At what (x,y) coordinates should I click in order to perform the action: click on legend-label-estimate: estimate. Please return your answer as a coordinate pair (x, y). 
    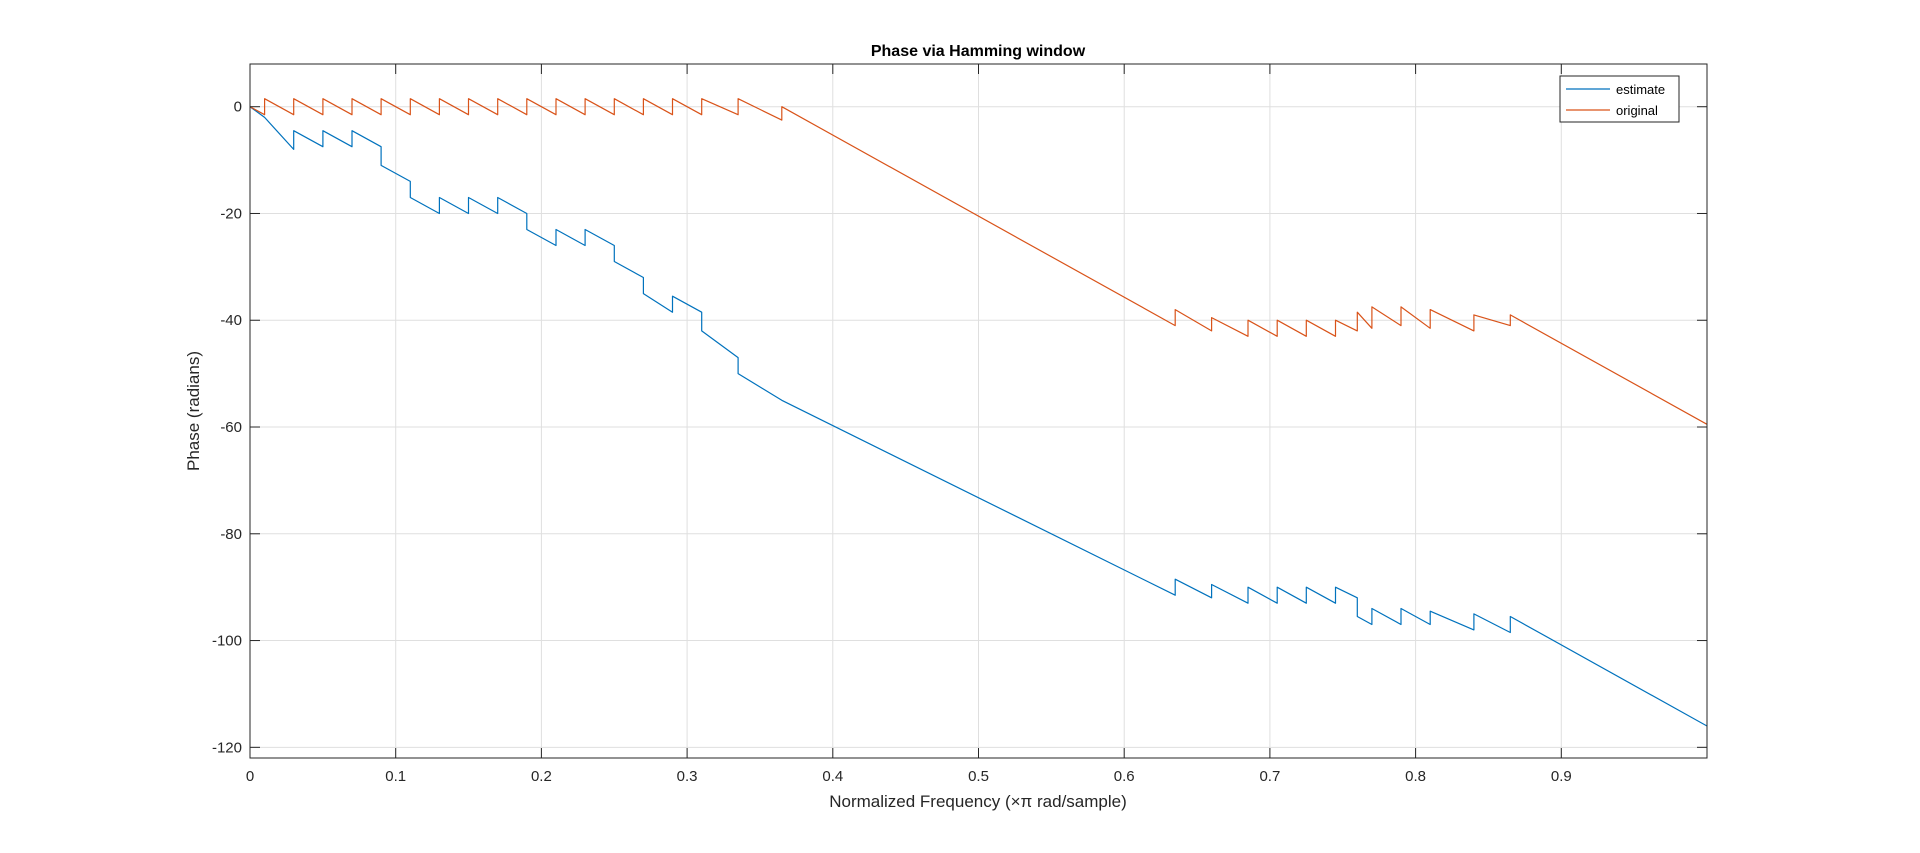
    Looking at the image, I should click on (1640, 89).